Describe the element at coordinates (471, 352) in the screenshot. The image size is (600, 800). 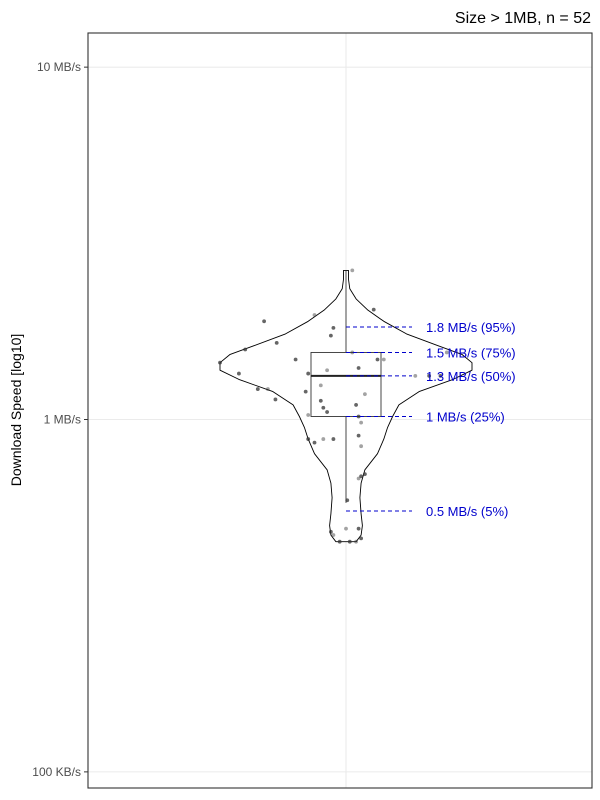
I see `quantile-label: 1.5 MB/s (75%)` at that location.